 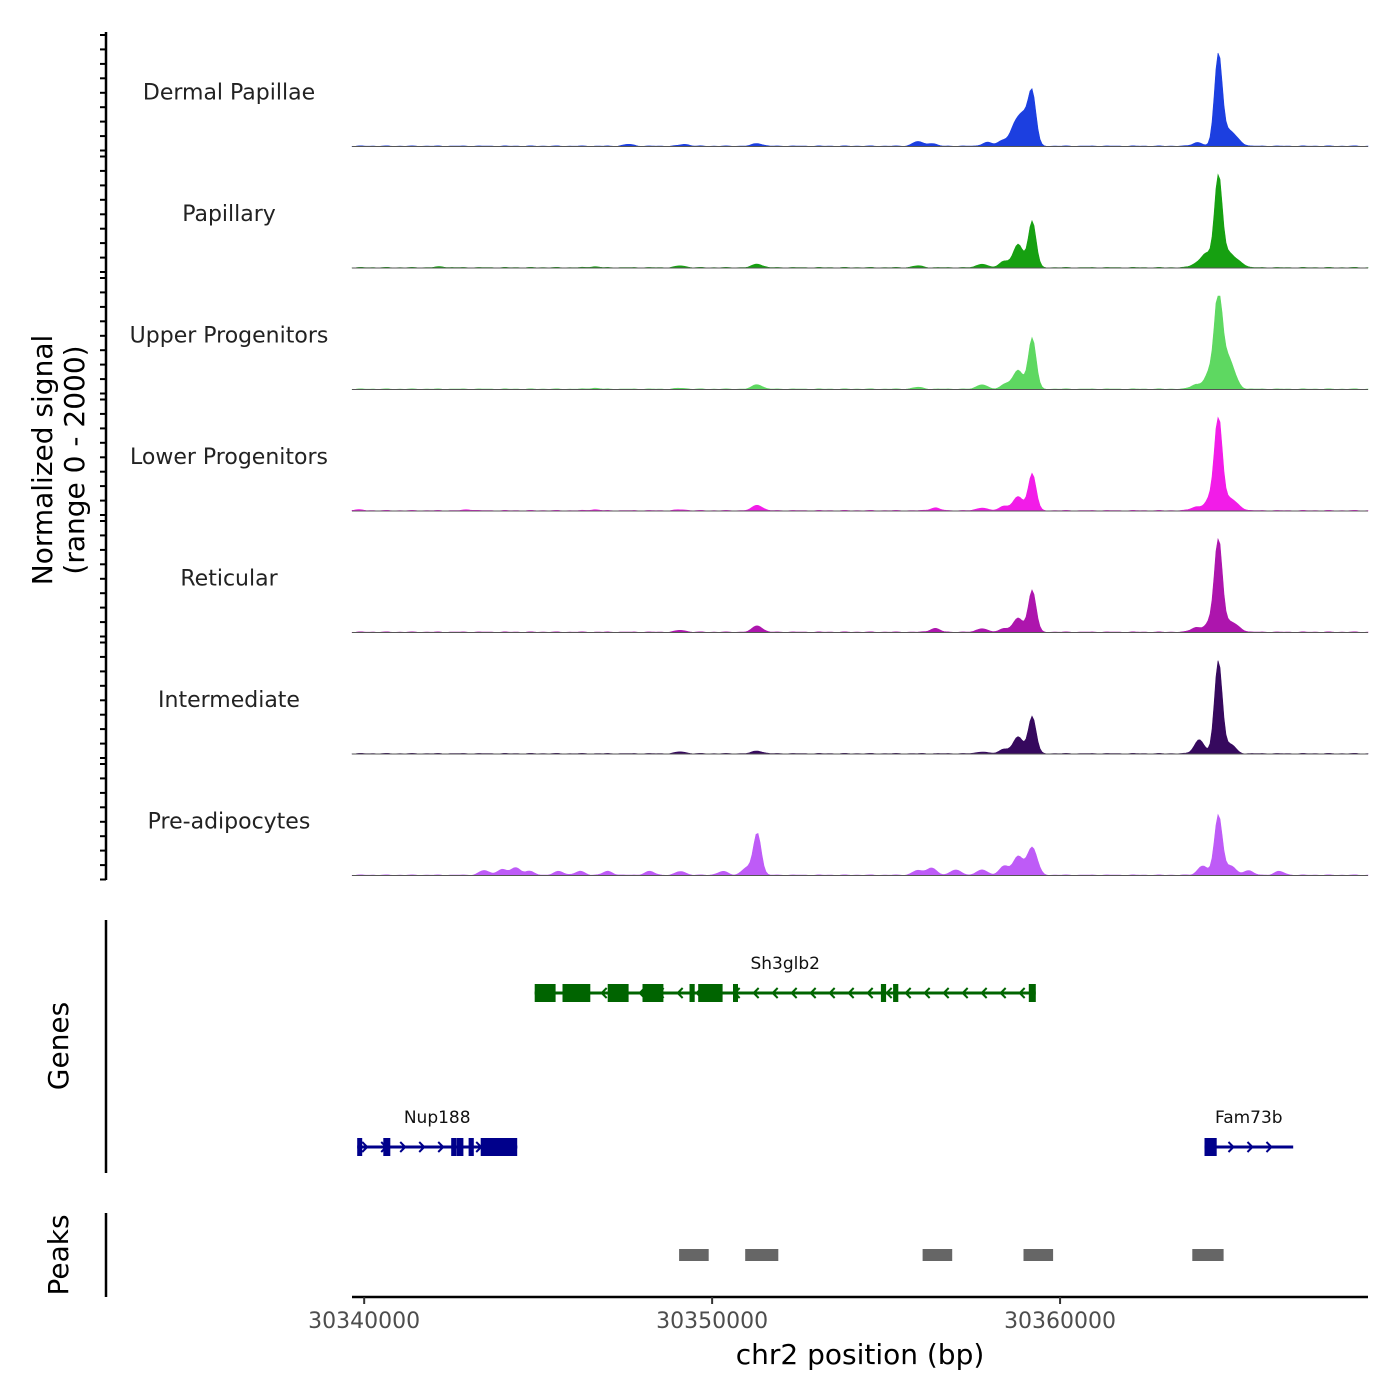 I want to click on track-upper-progenitors: Upper Progenitors, so click(x=749, y=342).